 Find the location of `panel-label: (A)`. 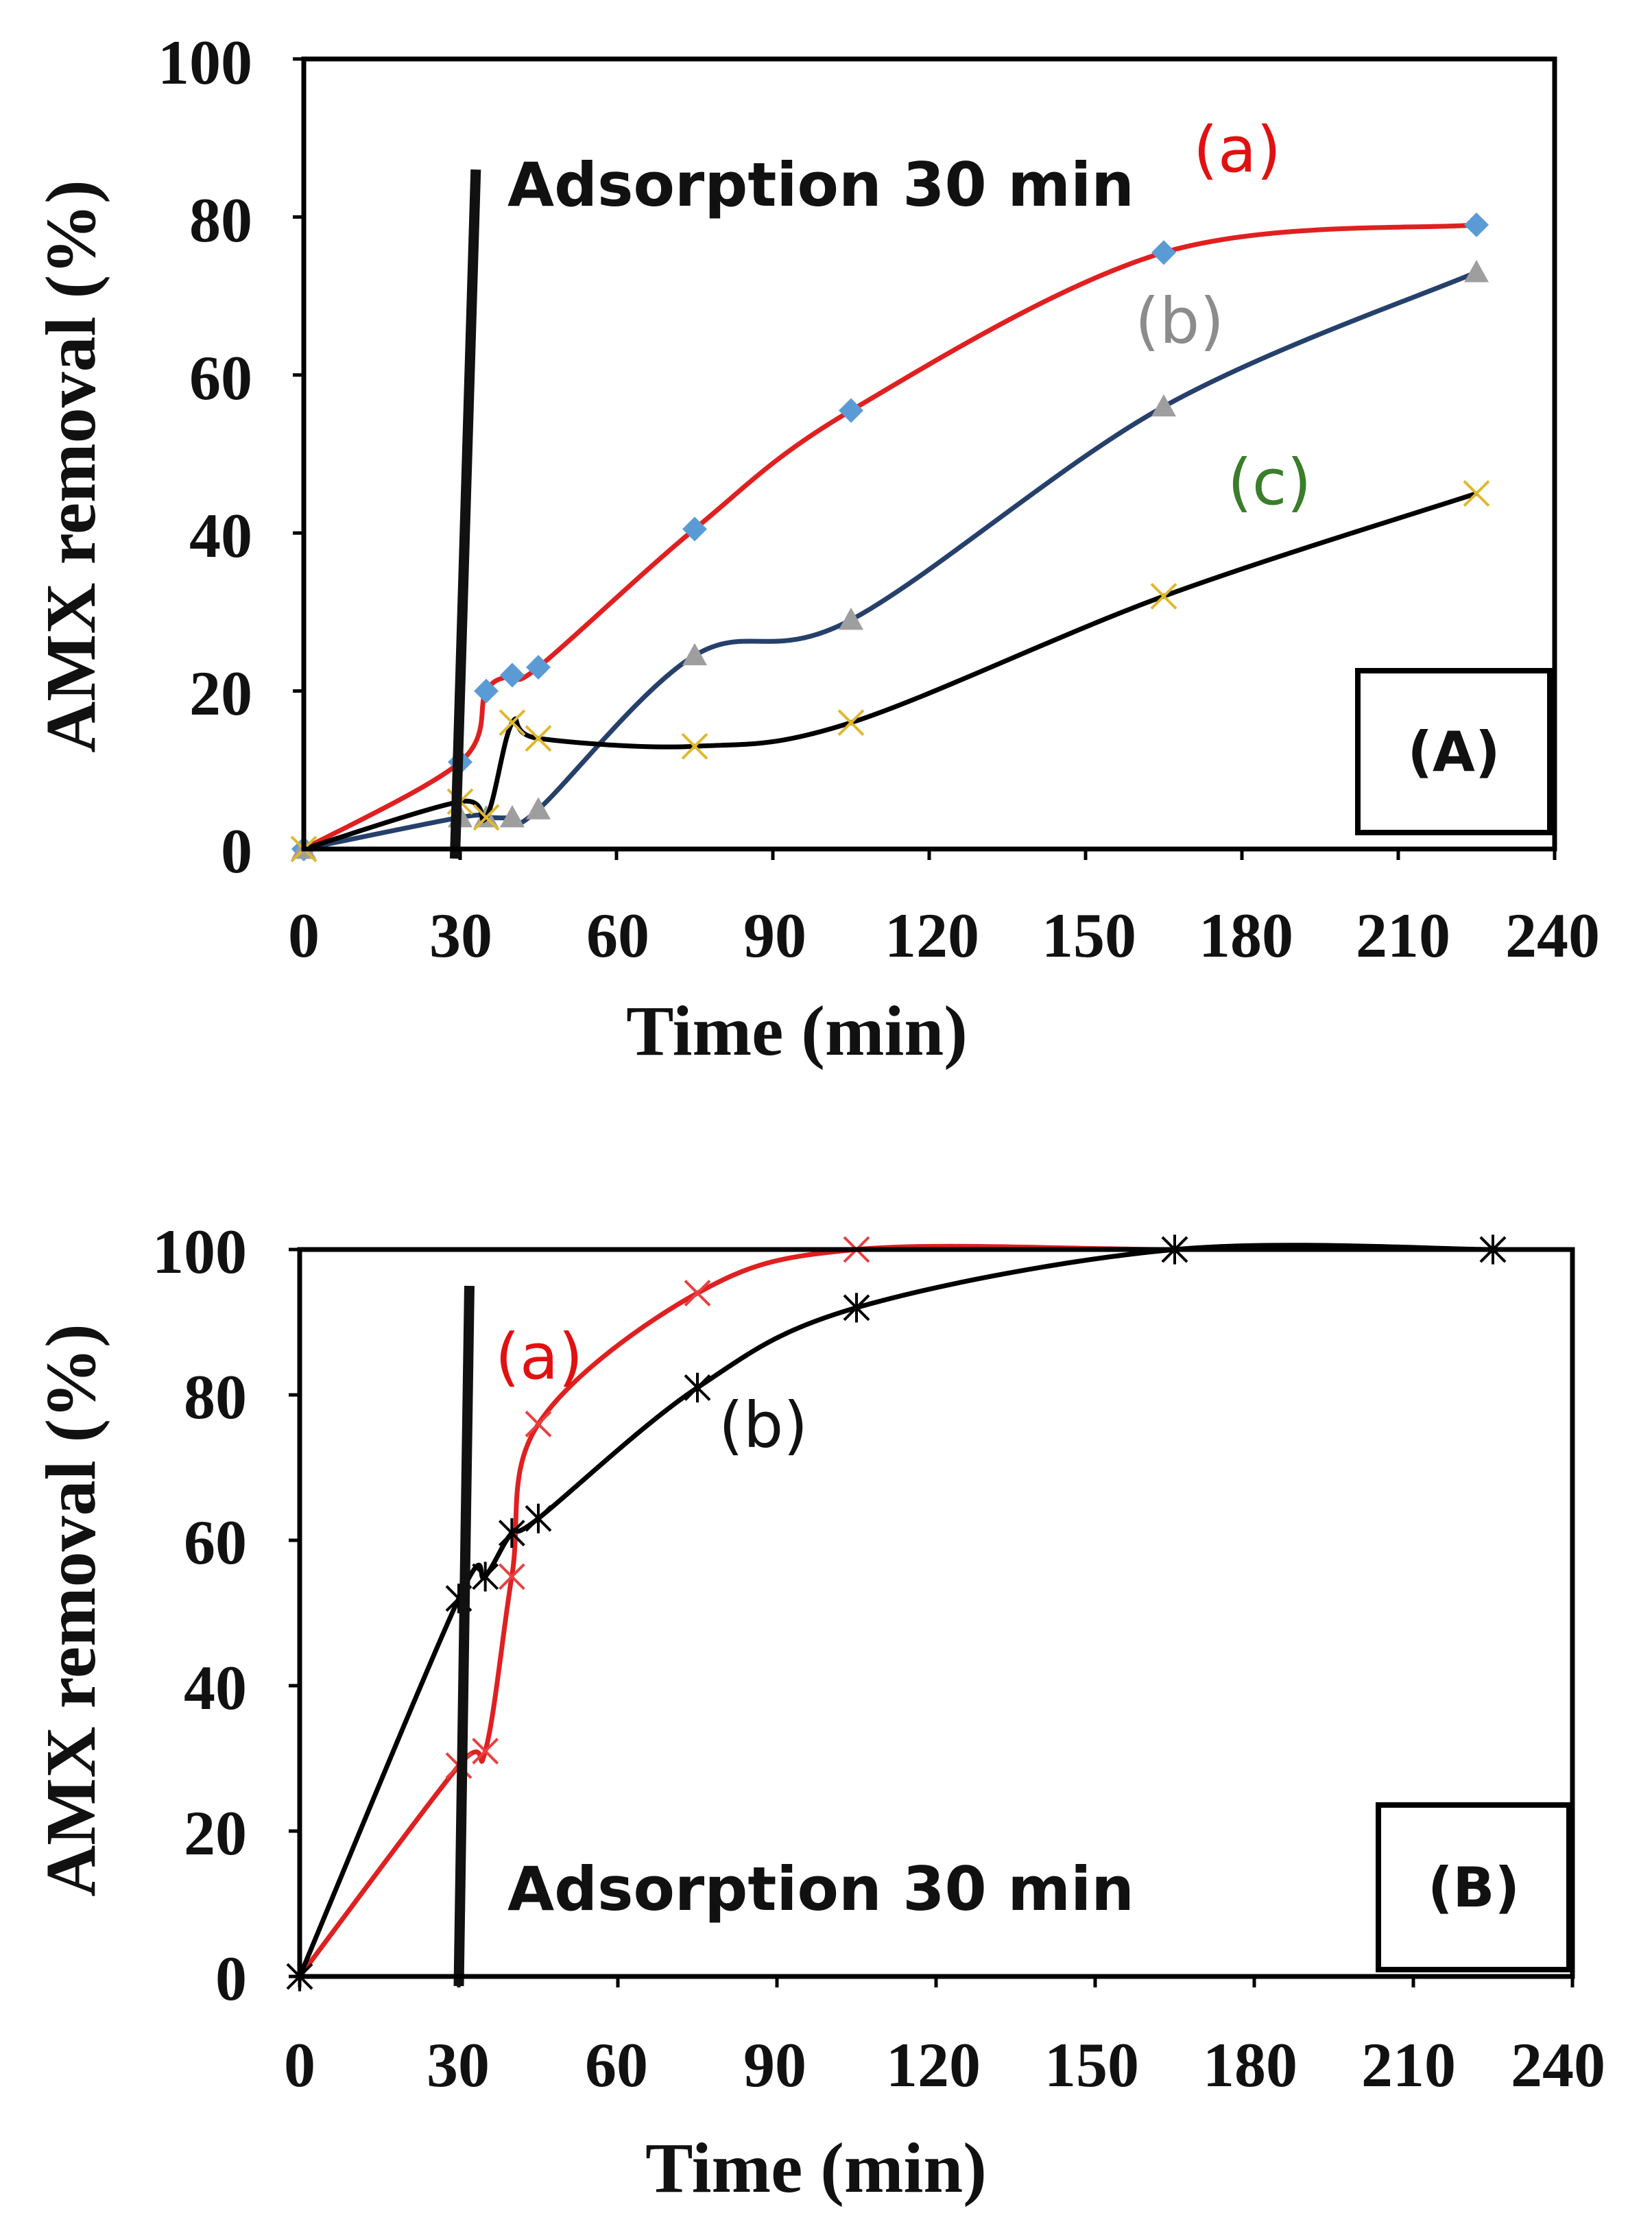

panel-label: (A) is located at coordinates (1453, 752).